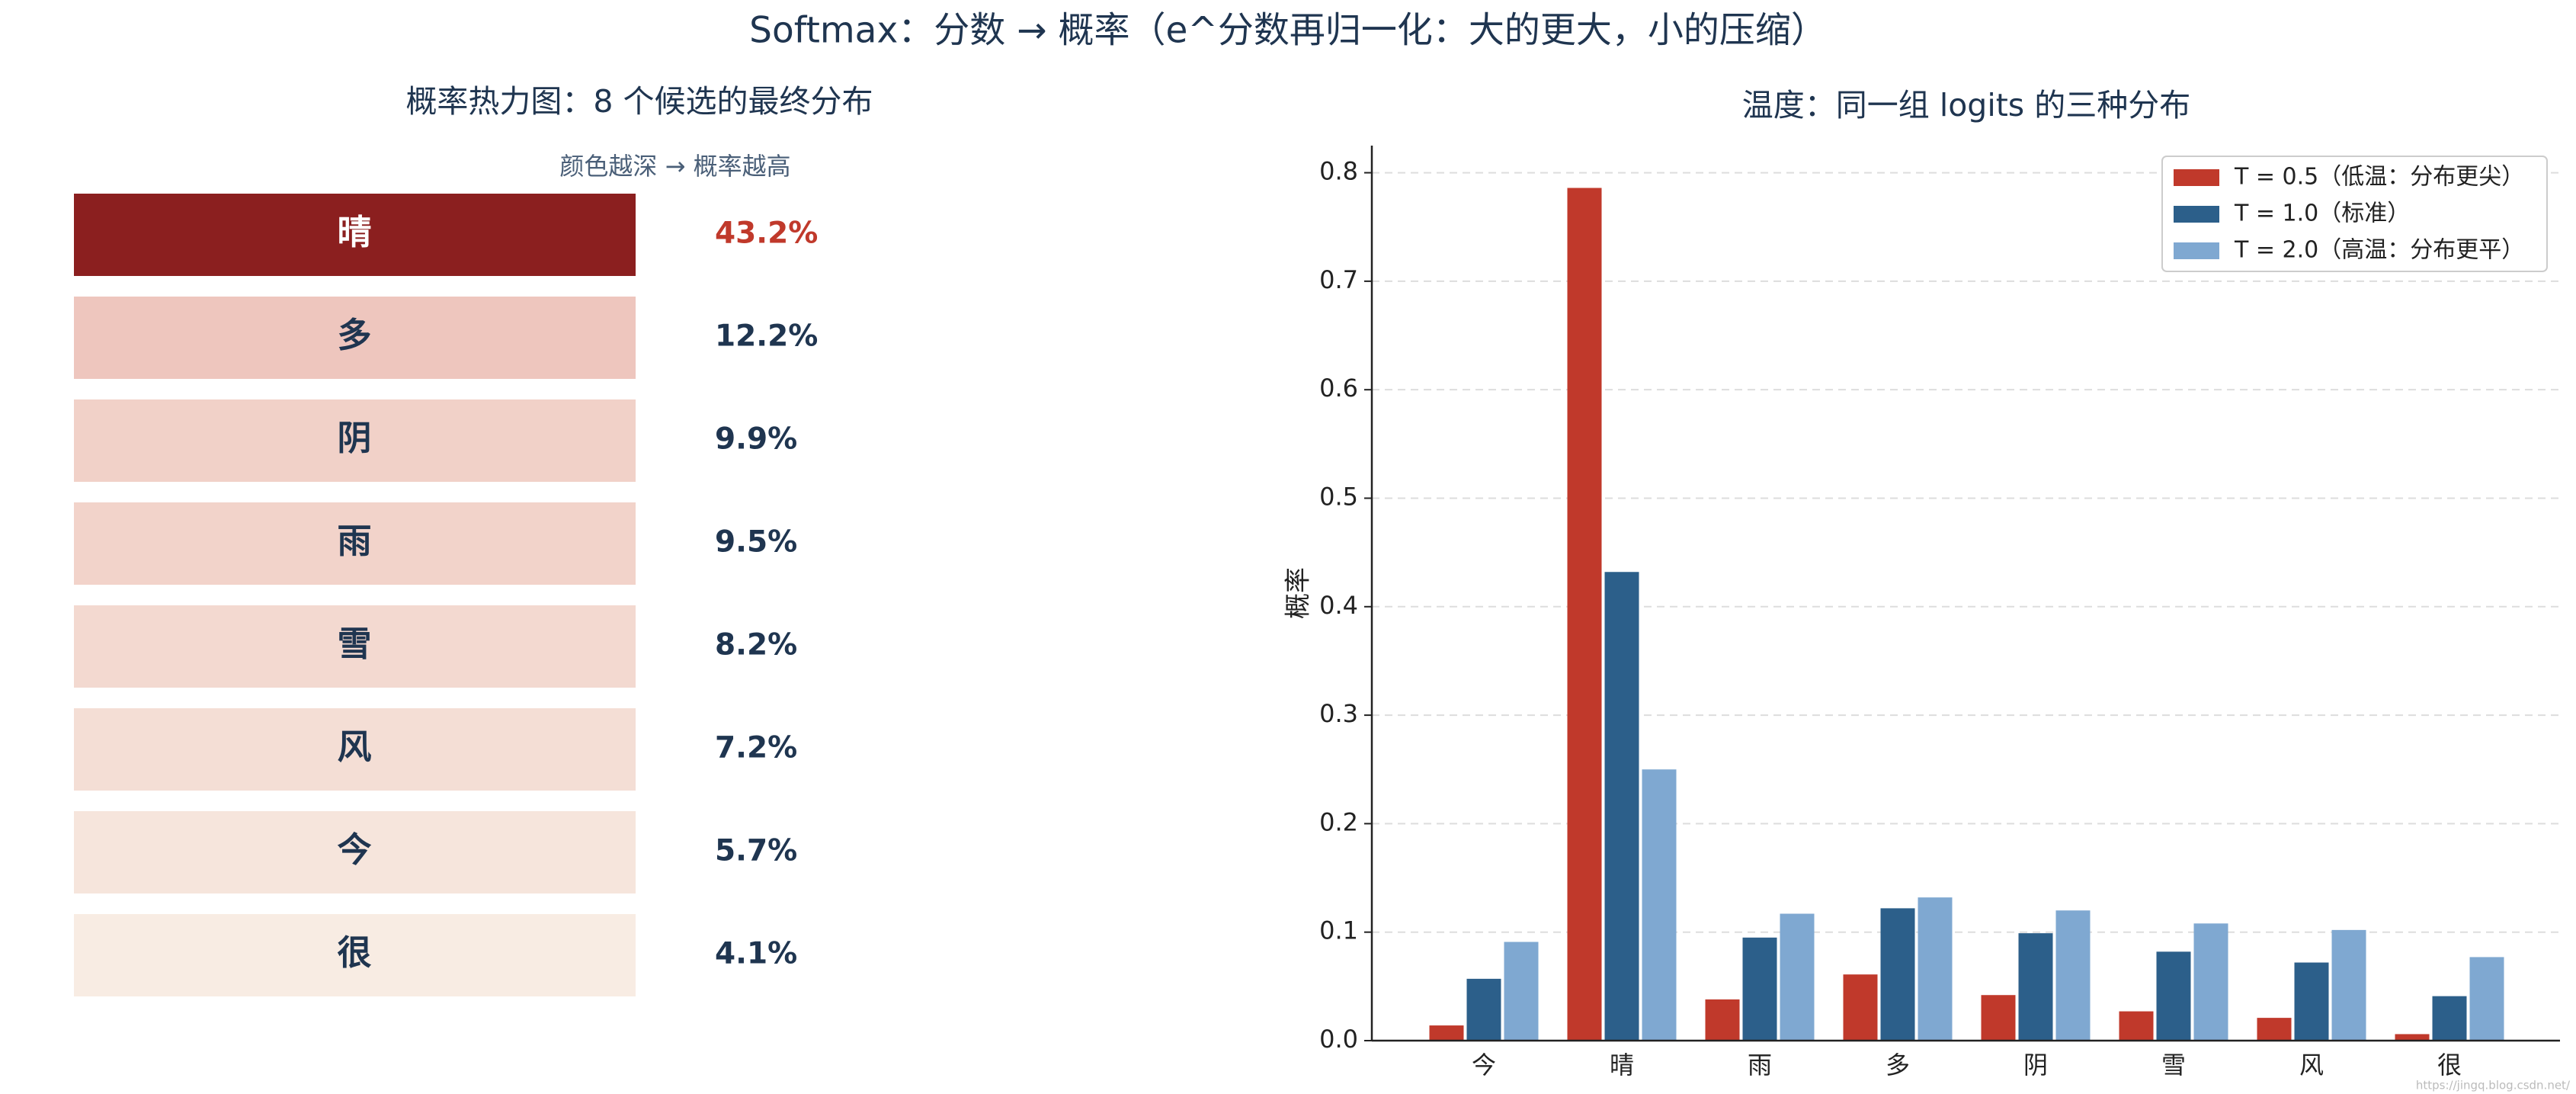  I want to click on y-tick-label: 0.4, so click(1338, 605).